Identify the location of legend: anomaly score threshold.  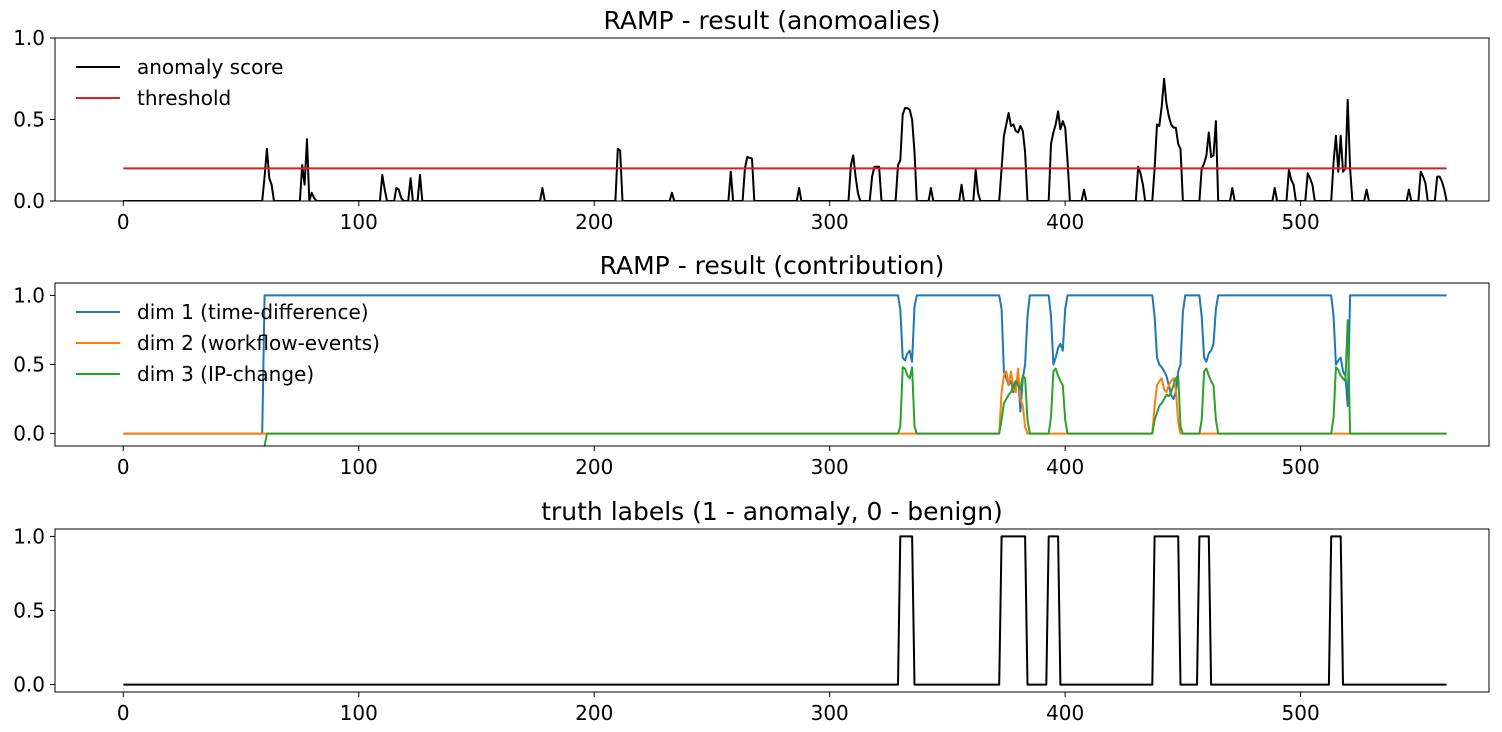
(179, 82).